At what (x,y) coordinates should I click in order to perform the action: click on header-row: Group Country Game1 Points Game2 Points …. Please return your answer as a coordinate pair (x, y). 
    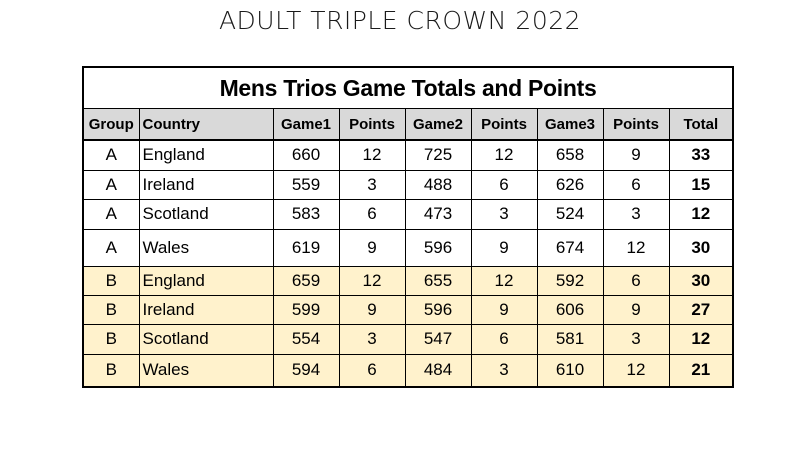
    Looking at the image, I should click on (408, 124).